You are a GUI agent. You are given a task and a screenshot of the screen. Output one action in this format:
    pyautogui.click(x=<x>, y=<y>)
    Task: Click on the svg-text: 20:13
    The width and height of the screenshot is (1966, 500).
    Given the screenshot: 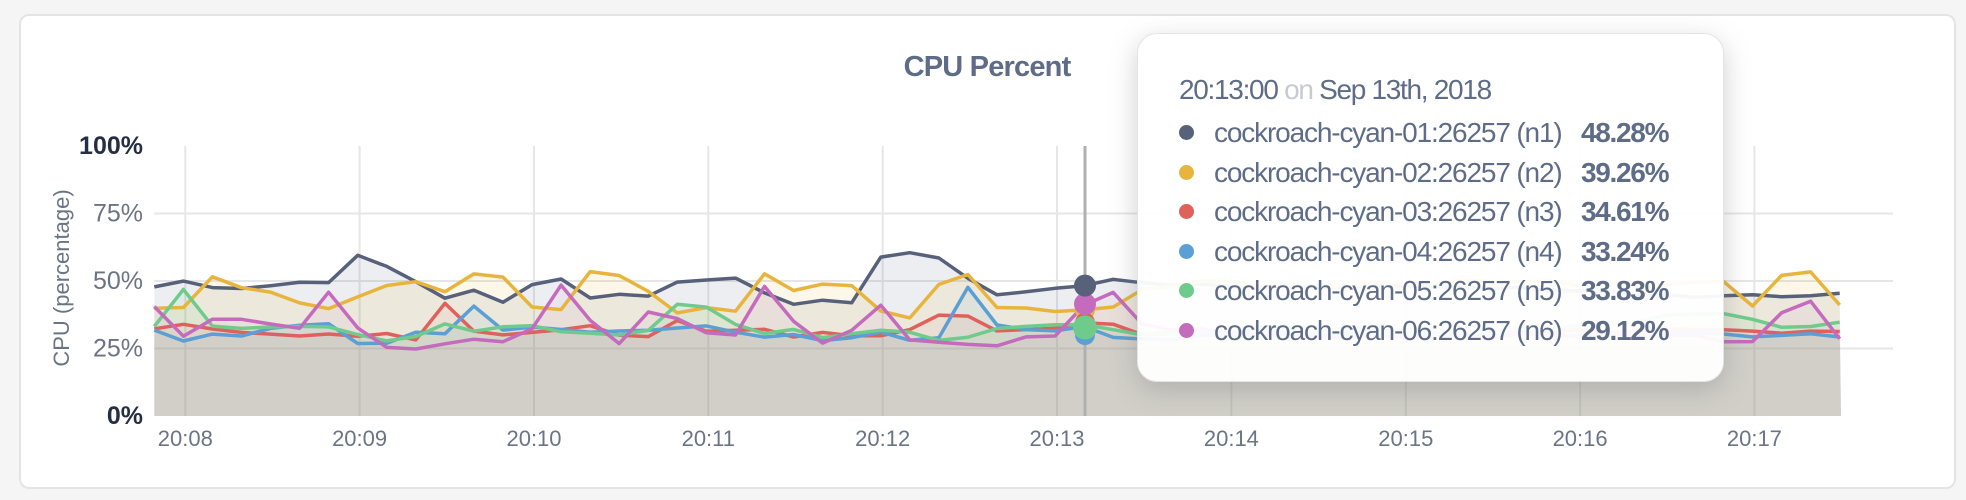 What is the action you would take?
    pyautogui.click(x=1056, y=438)
    